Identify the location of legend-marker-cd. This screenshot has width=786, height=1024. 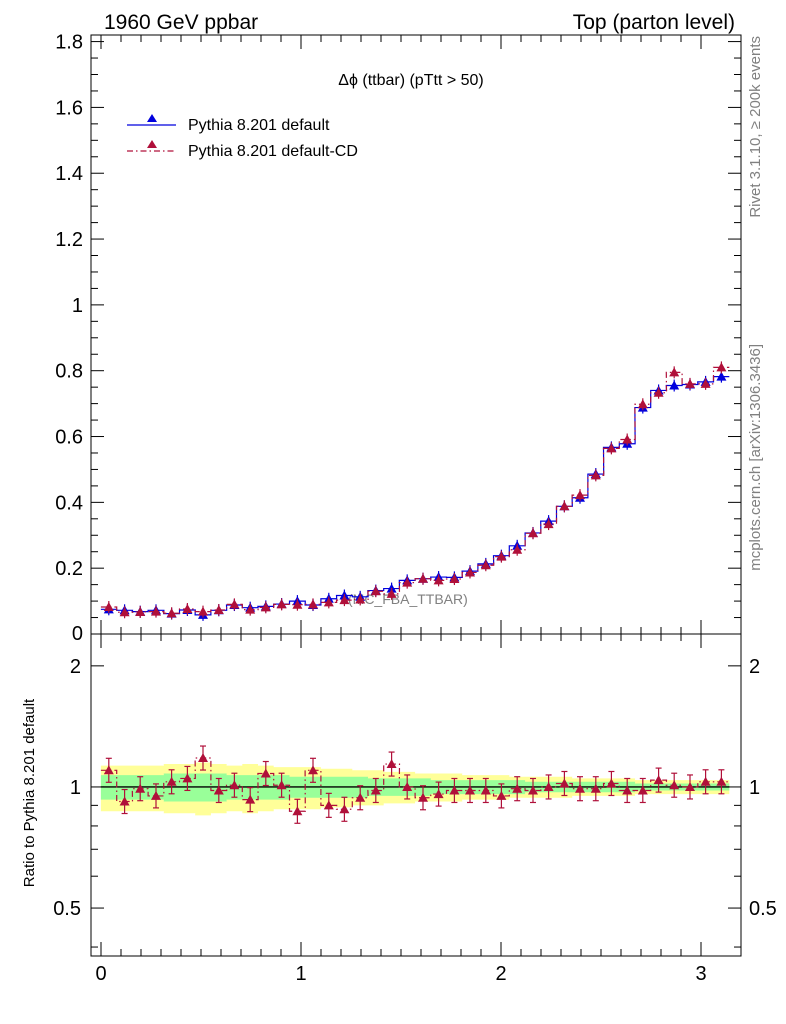
(152, 144).